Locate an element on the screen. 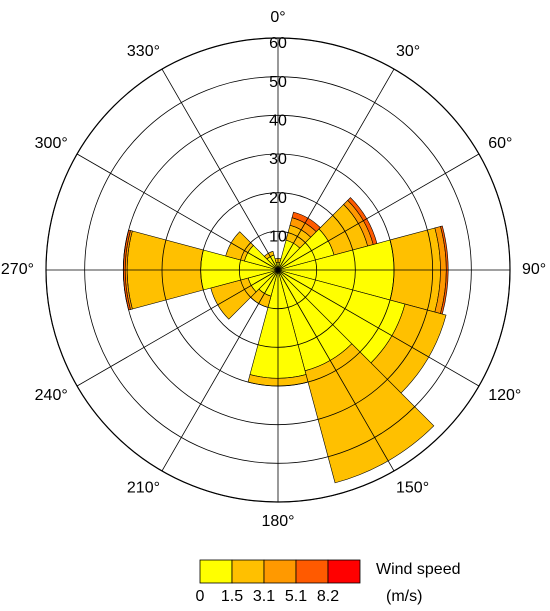 Image resolution: width=550 pixels, height=611 pixels. radial-tick-label: 50 is located at coordinates (278, 82).